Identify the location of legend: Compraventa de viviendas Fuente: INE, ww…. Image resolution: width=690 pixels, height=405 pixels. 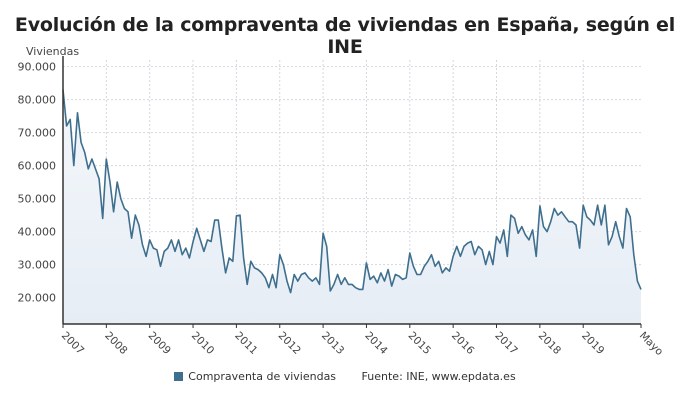
(345, 376).